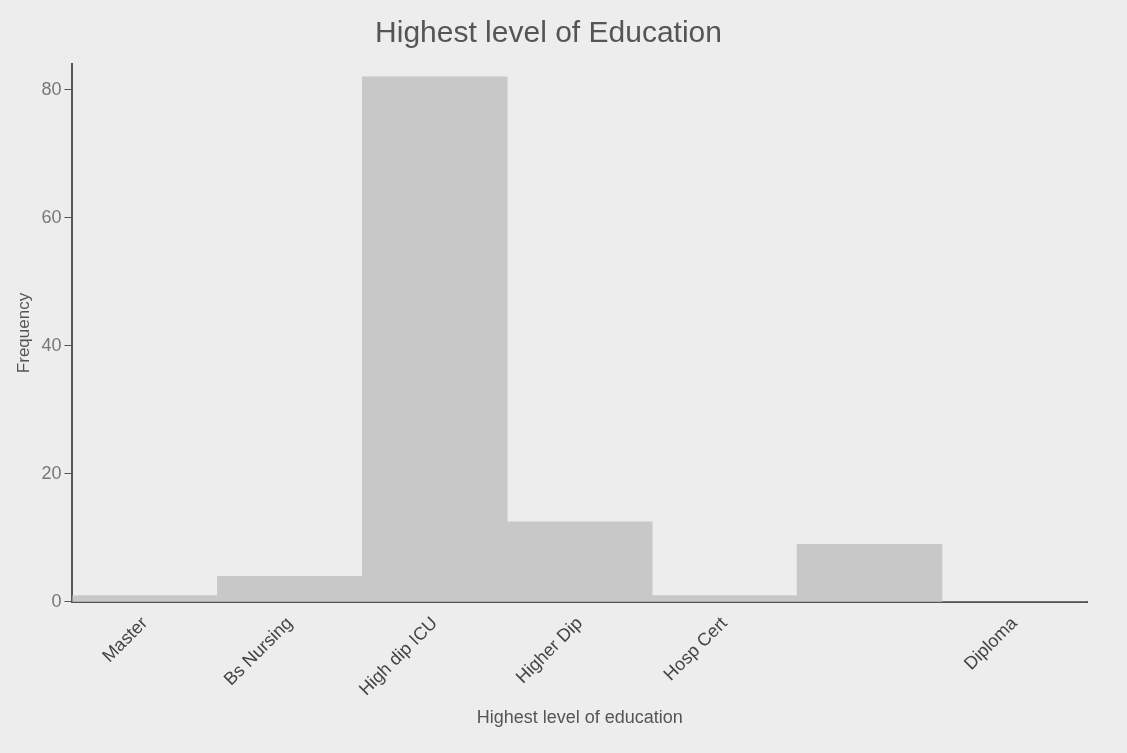  Describe the element at coordinates (548, 32) in the screenshot. I see `chart-title: Highest level of Education` at that location.